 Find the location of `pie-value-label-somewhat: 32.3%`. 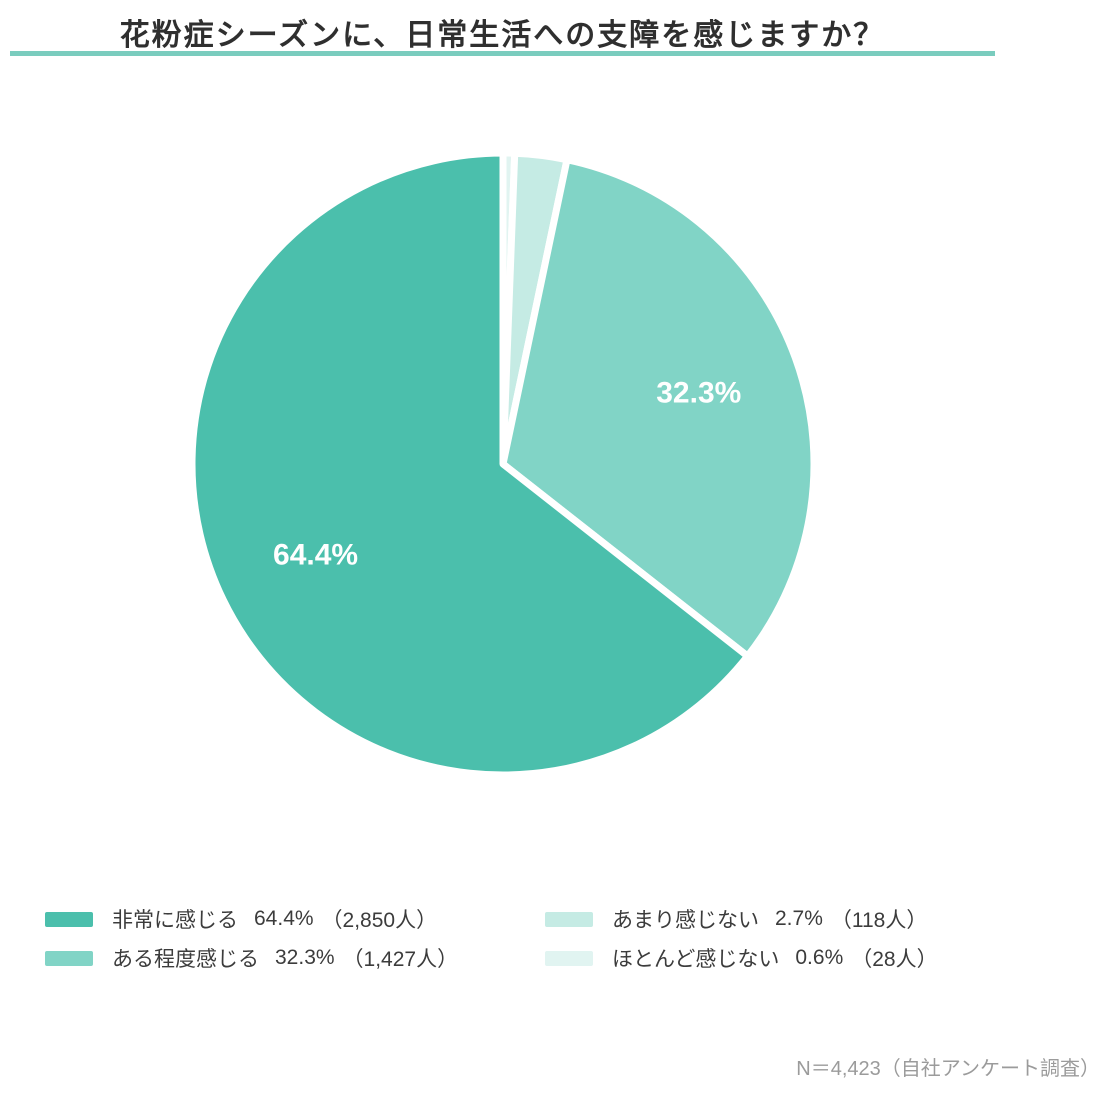

pie-value-label-somewhat: 32.3% is located at coordinates (698, 392).